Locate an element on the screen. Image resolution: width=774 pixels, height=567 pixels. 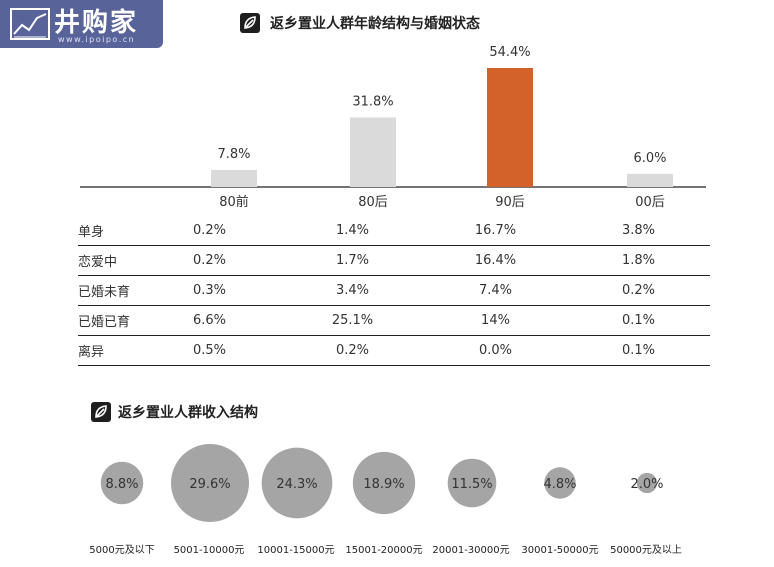
income-category-label: 10001-15000元 is located at coordinates (296, 550).